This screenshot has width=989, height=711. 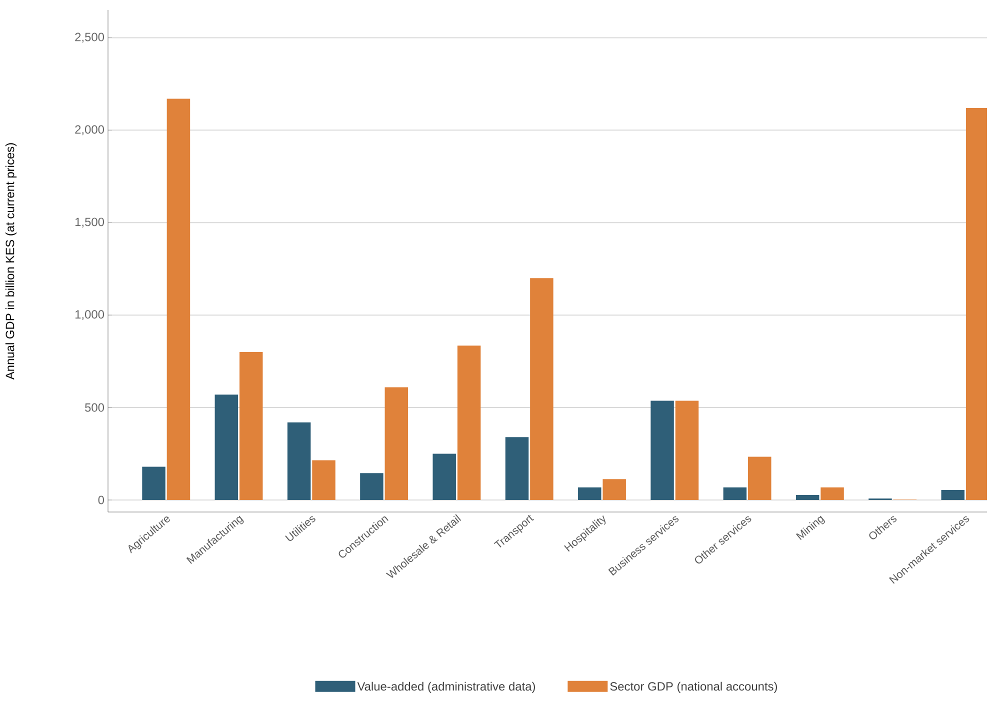 What do you see at coordinates (89, 315) in the screenshot?
I see `y-tick-label: 1,000` at bounding box center [89, 315].